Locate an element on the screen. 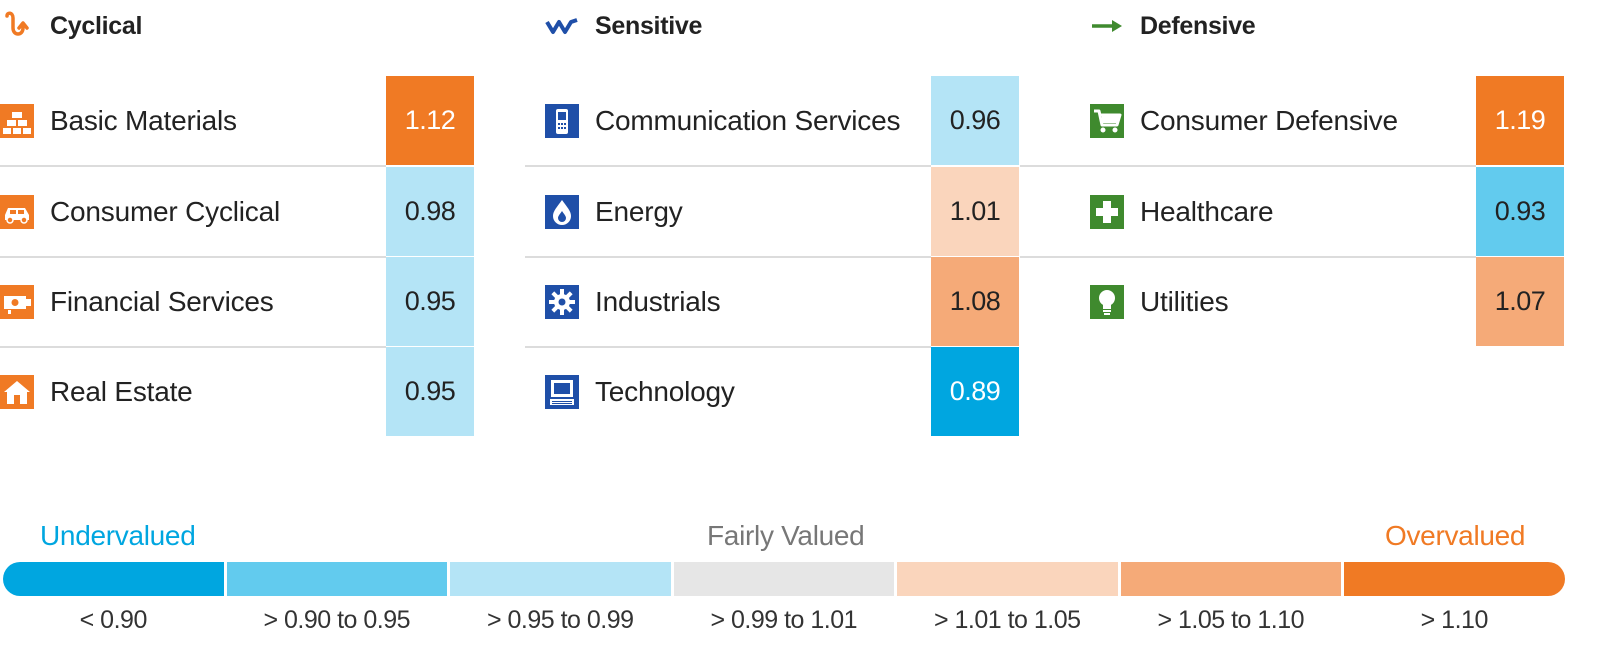 The image size is (1600, 660). legend-band-label: < 0.90 is located at coordinates (113, 620).